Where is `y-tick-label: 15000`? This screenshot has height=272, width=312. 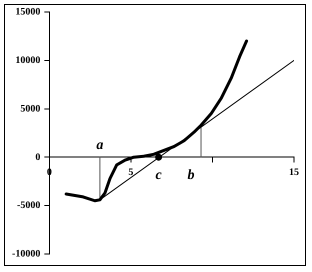 y-tick-label: 15000 is located at coordinates (27, 12).